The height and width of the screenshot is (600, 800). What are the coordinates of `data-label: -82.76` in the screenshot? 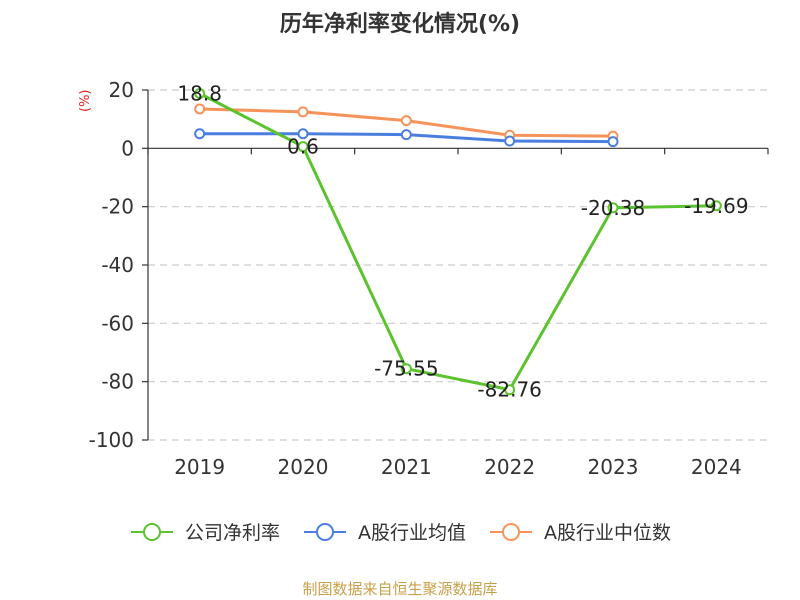 It's located at (509, 390).